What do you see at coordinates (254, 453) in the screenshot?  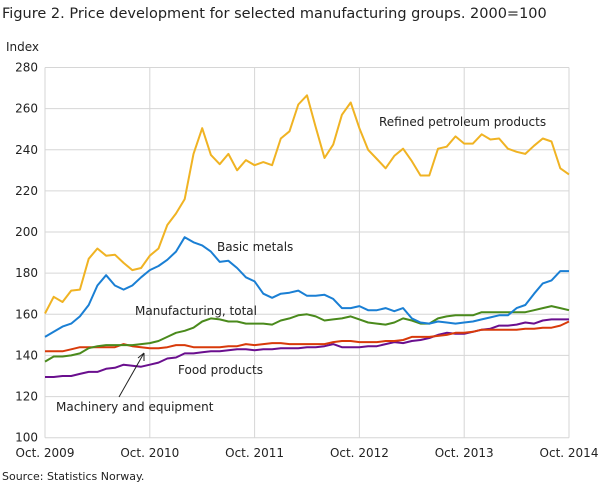 I see `x-tick-label: Oct. 2011` at bounding box center [254, 453].